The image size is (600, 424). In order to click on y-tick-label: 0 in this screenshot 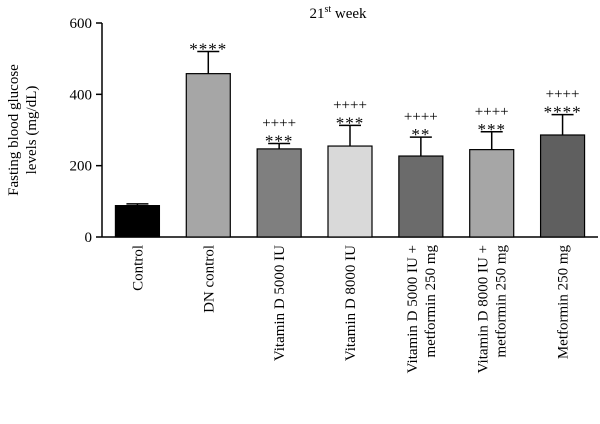, I will do `click(89, 238)`.